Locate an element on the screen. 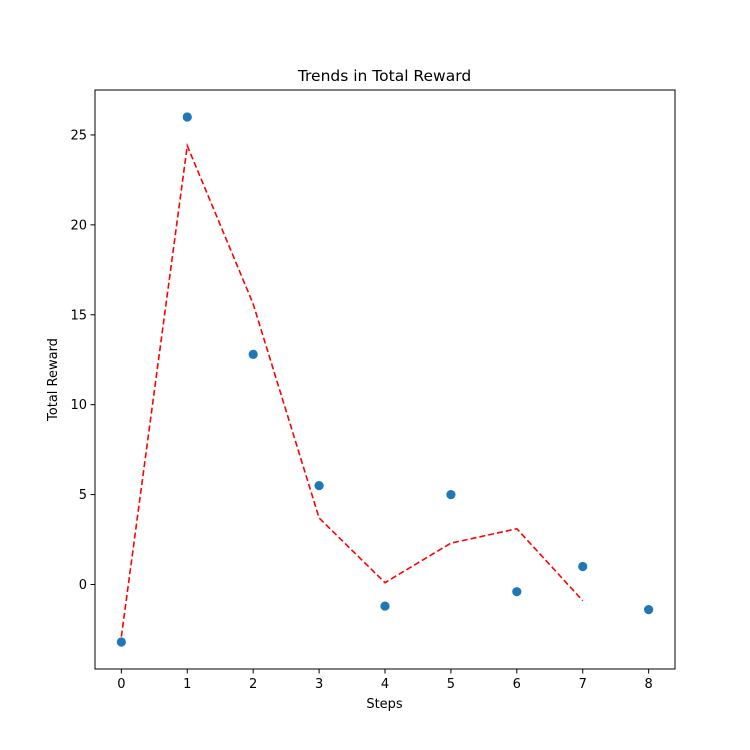  y-tick-label: 0 is located at coordinates (83, 585).